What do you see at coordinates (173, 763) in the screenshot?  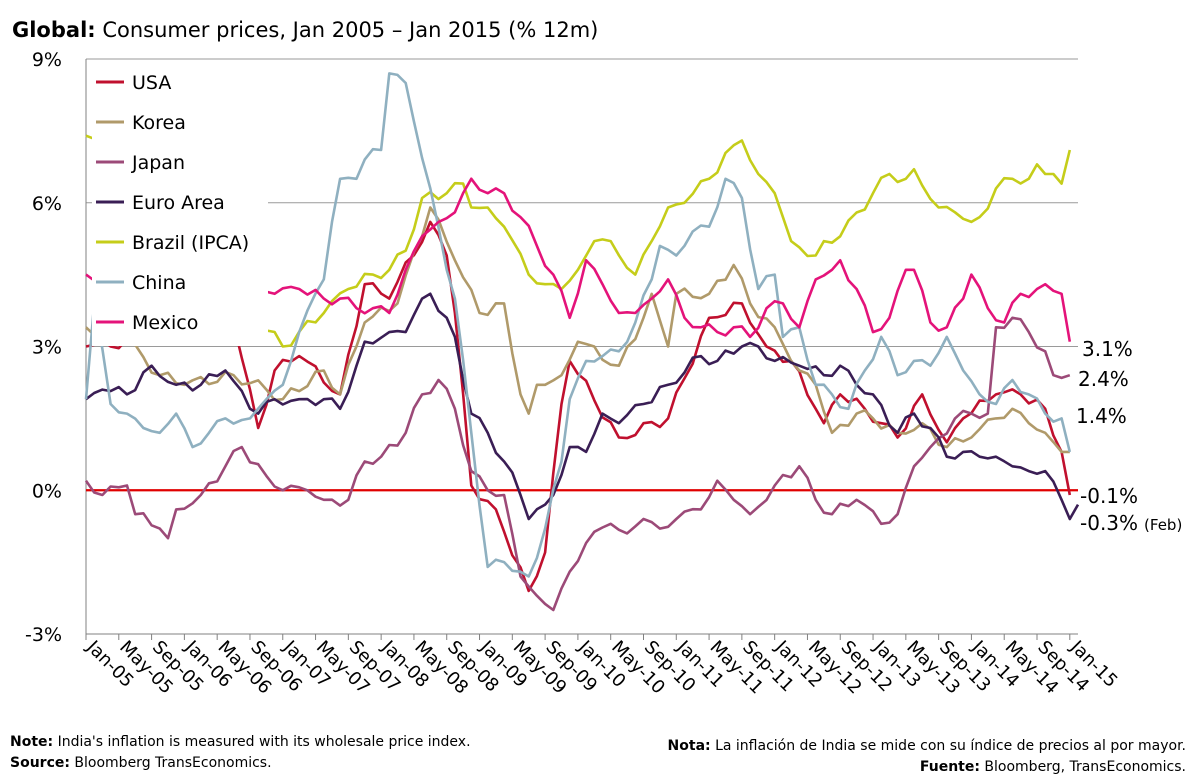 I see `source-english-text: Bloomberg TransEconomics.` at bounding box center [173, 763].